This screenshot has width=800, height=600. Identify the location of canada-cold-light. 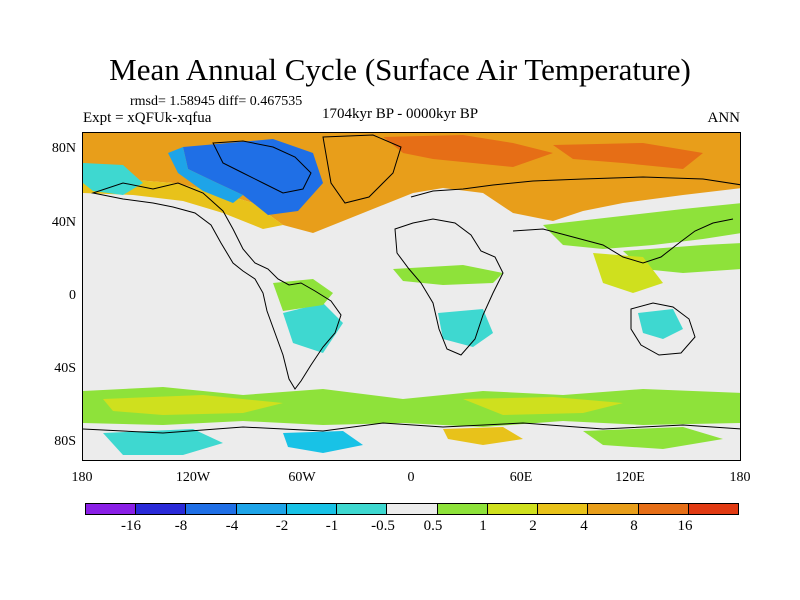
(205, 175).